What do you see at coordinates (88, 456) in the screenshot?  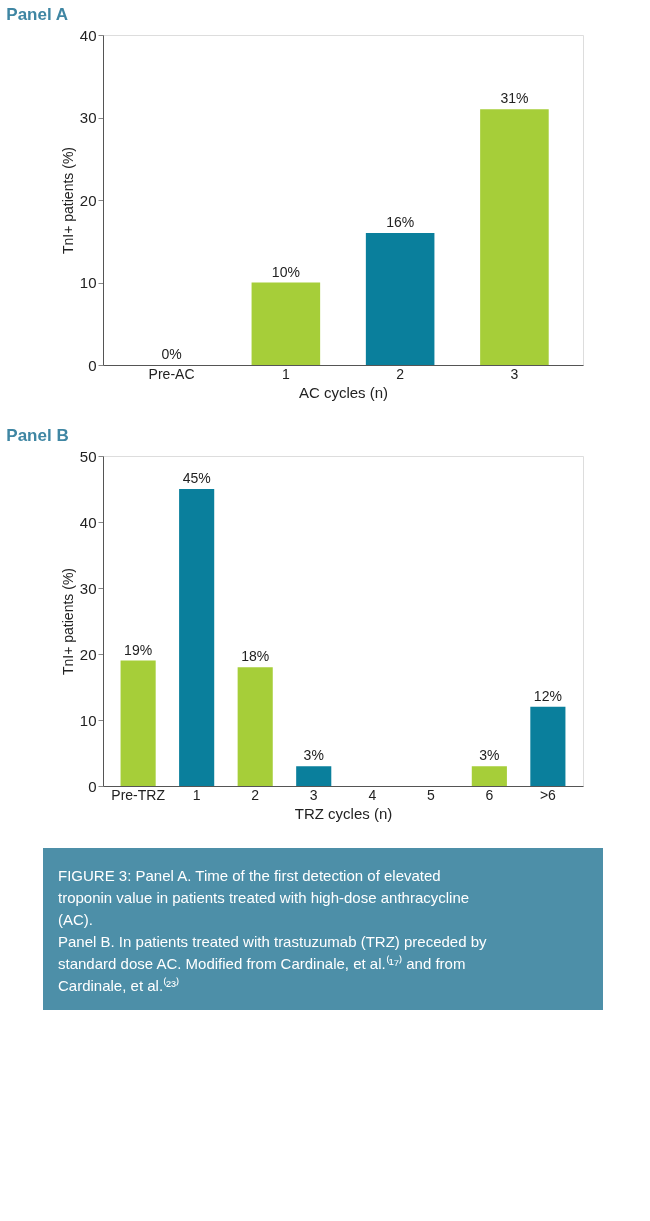 I see `y-tick-label: 50` at bounding box center [88, 456].